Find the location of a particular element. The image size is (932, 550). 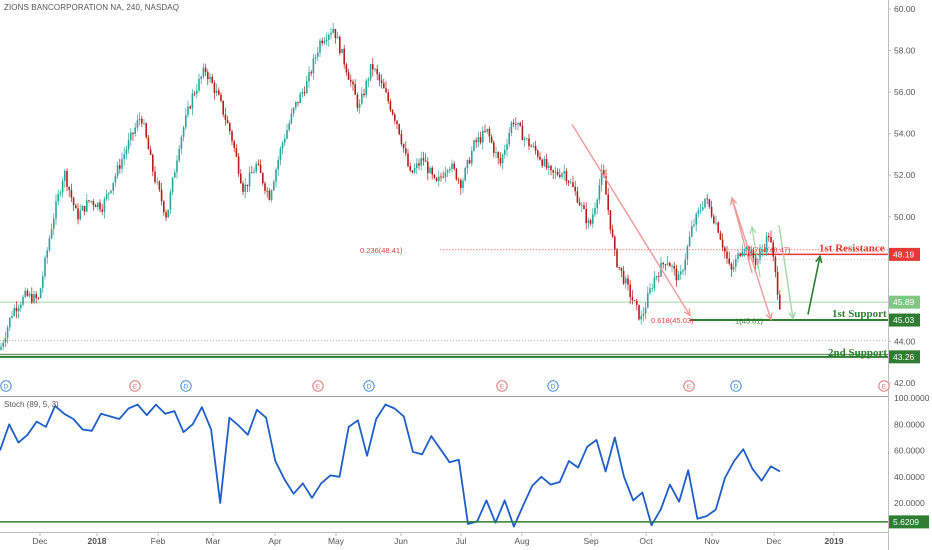

green-arrow-small is located at coordinates (755, 251).